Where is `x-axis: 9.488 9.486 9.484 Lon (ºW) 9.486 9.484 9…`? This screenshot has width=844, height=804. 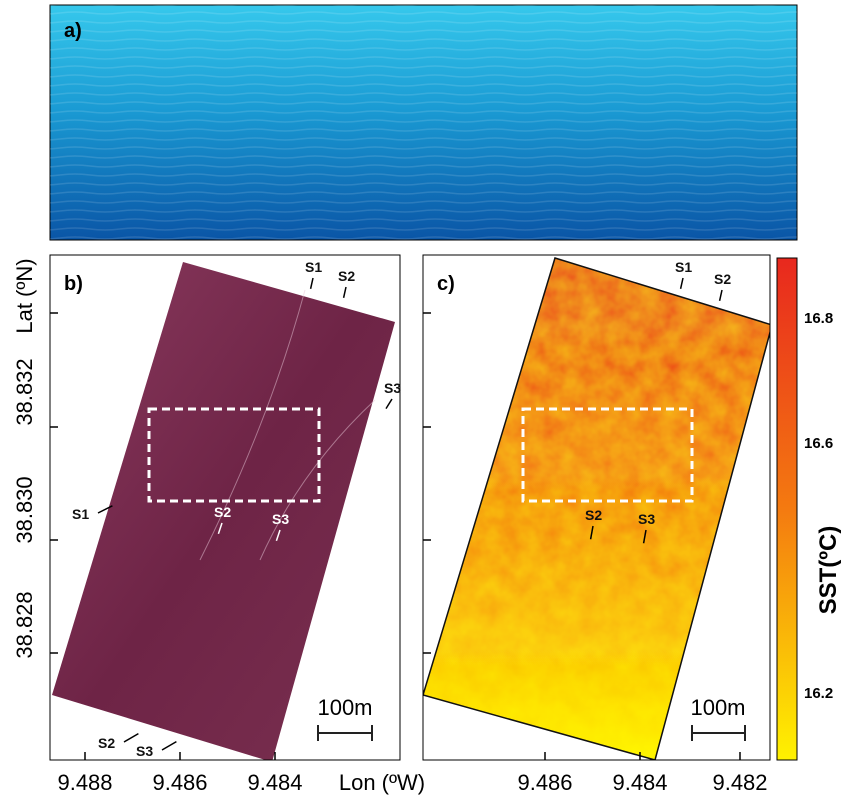 x-axis: 9.488 9.486 9.484 Lon (ºW) 9.486 9.484 9… is located at coordinates (412, 782).